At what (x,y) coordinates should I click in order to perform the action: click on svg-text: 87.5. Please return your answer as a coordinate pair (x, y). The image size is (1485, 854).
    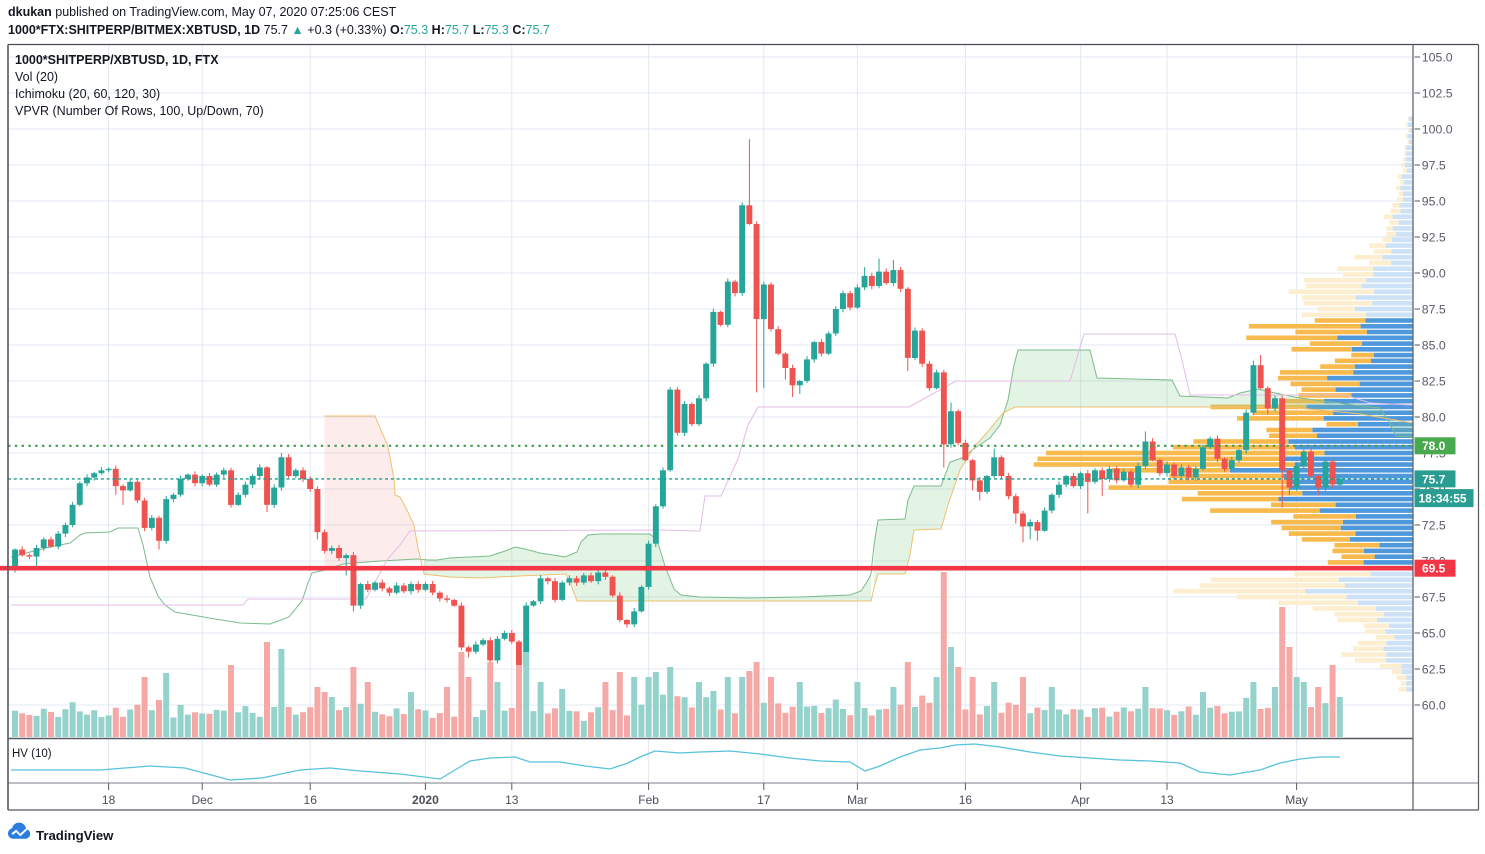
    Looking at the image, I should click on (1434, 309).